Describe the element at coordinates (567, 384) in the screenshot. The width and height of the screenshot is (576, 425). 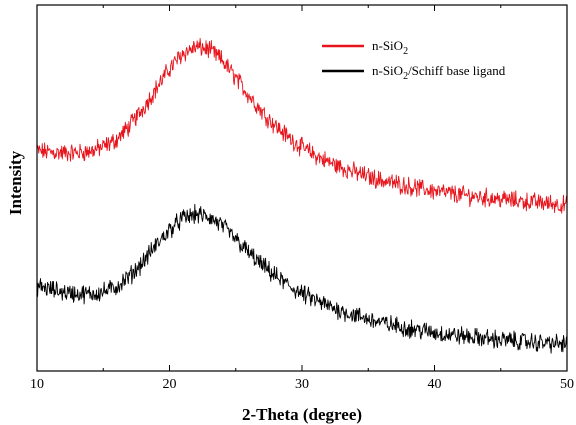
I see `x-tick-label: 50` at that location.